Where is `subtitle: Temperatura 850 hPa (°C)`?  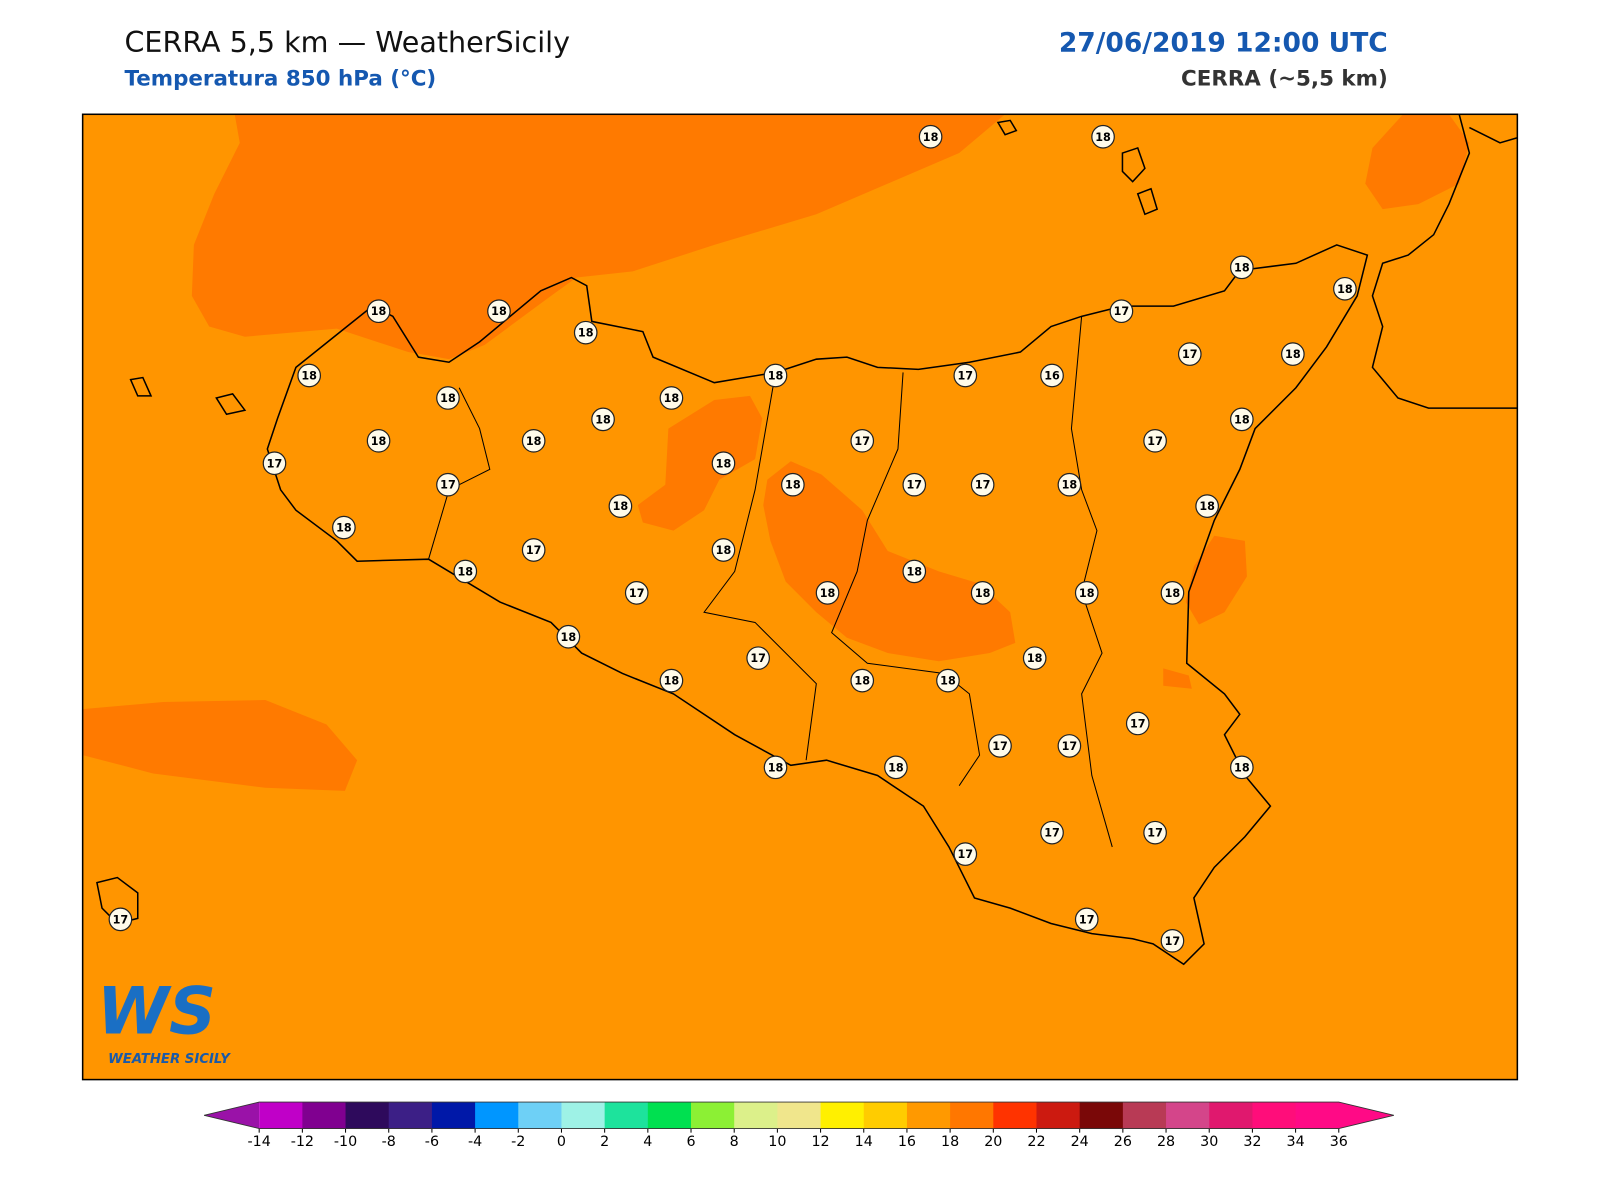
subtitle: Temperatura 850 hPa (°C) is located at coordinates (280, 79).